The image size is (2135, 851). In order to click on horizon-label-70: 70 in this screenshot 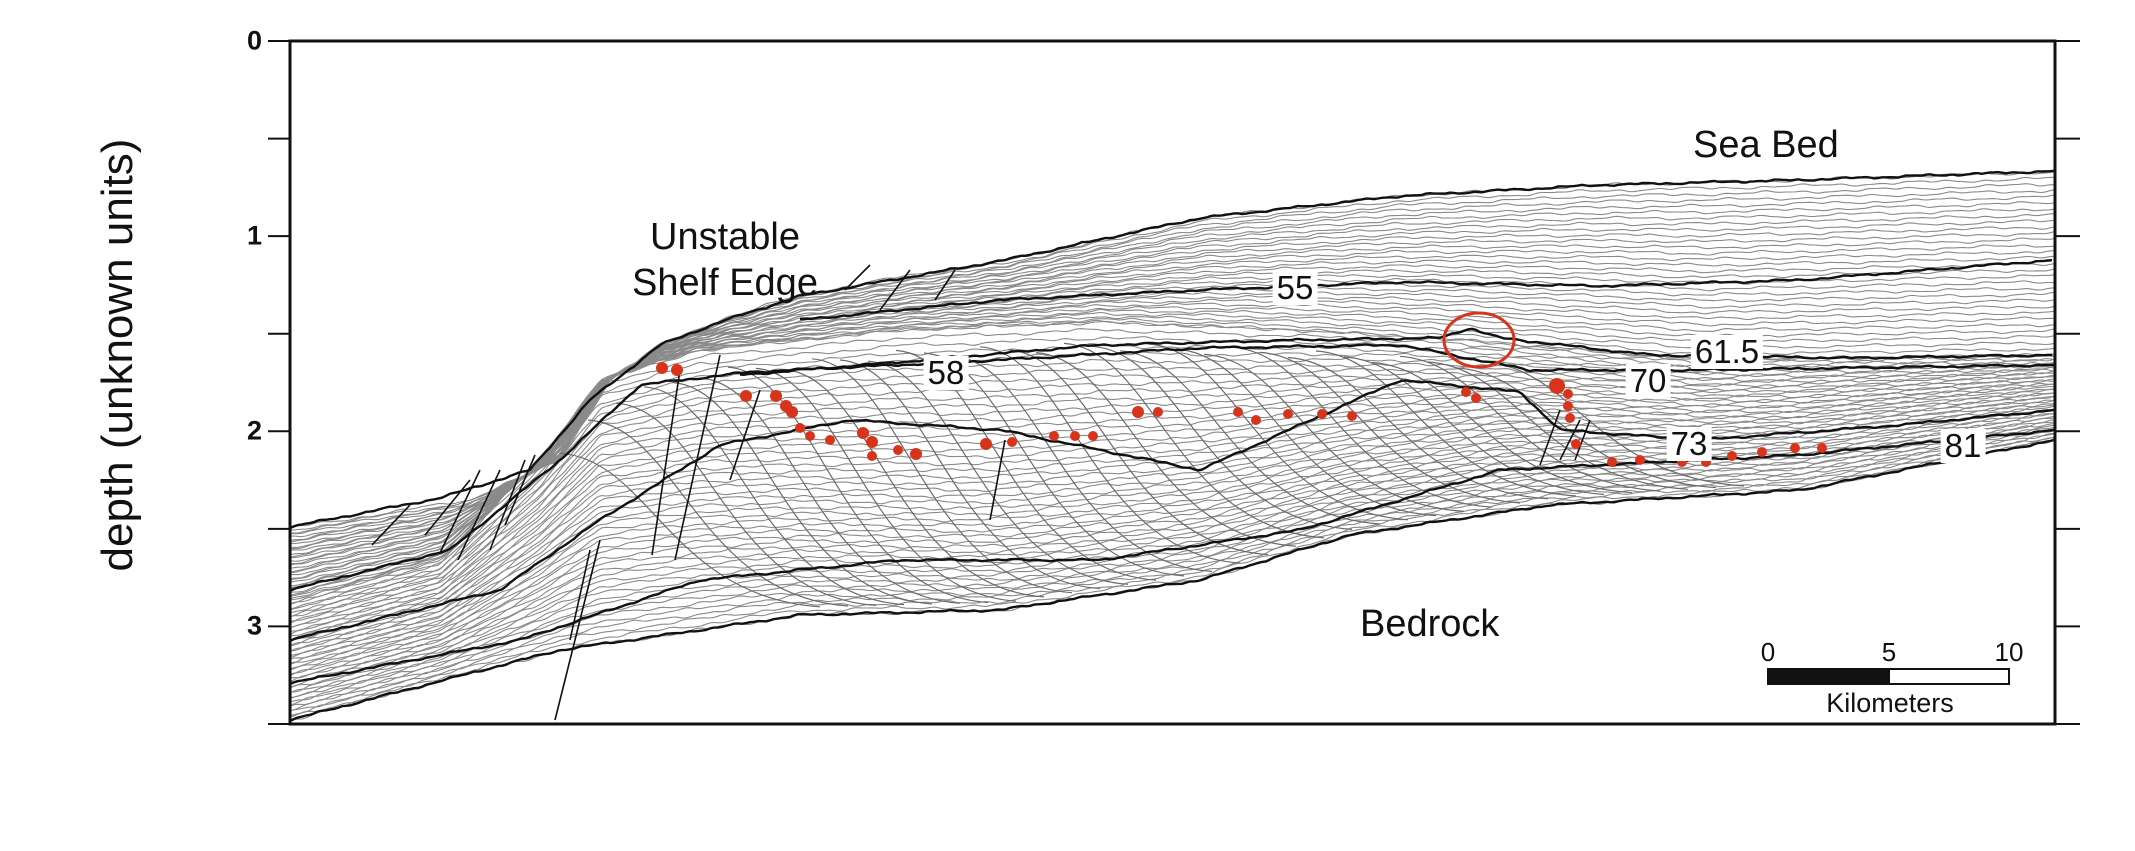, I will do `click(1648, 381)`.